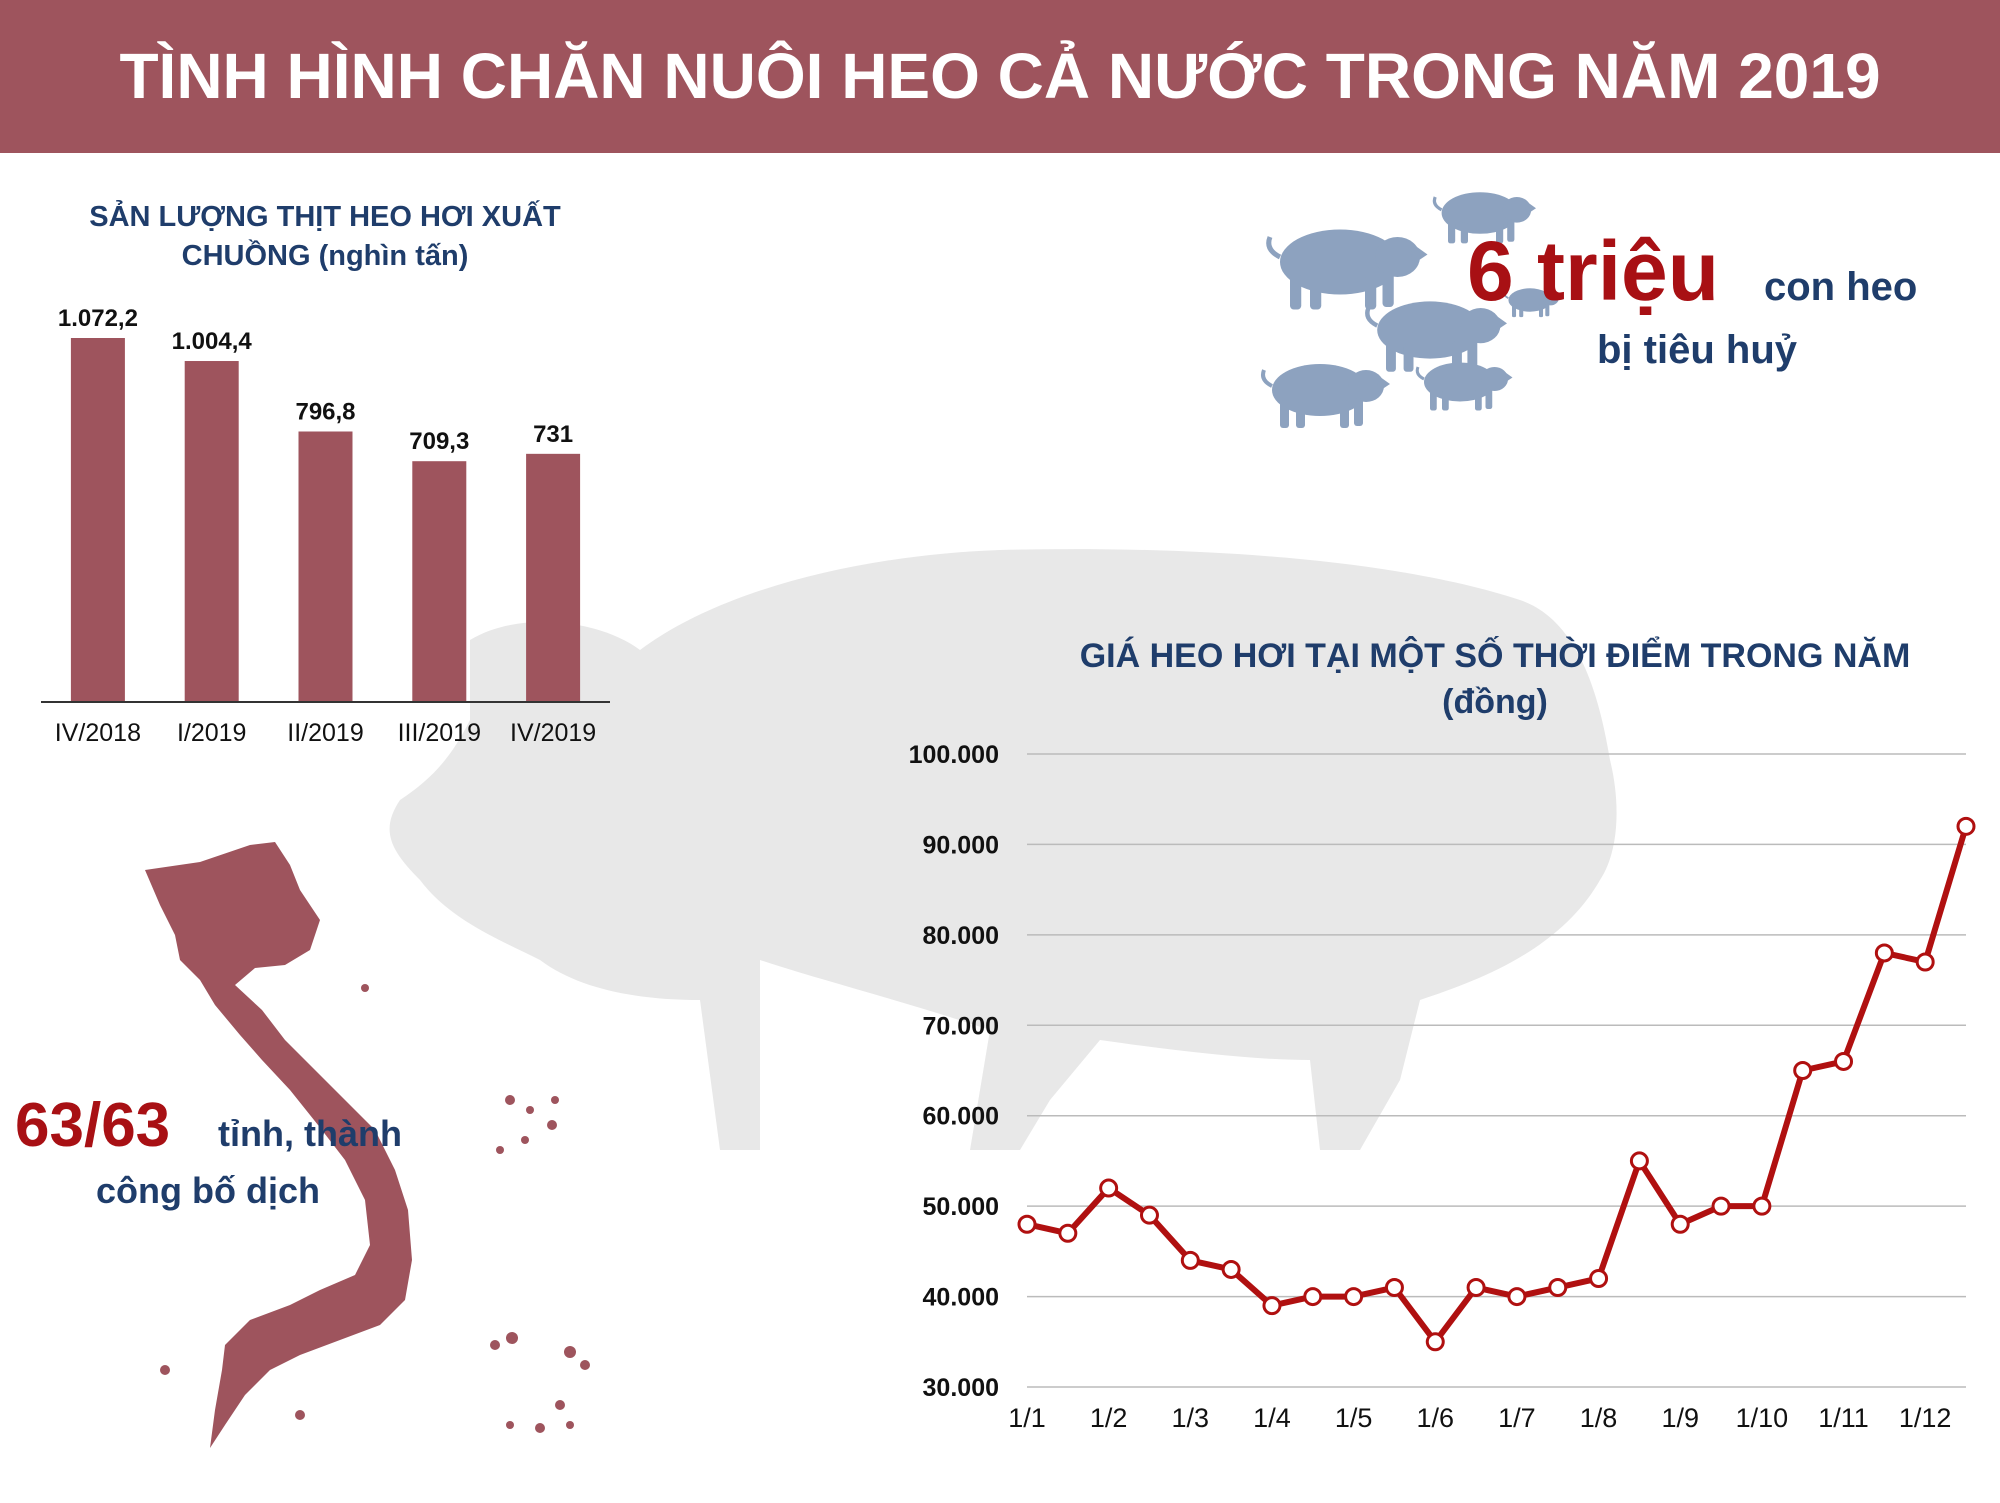  What do you see at coordinates (1680, 1418) in the screenshot?
I see `x-tick-label: 1/9` at bounding box center [1680, 1418].